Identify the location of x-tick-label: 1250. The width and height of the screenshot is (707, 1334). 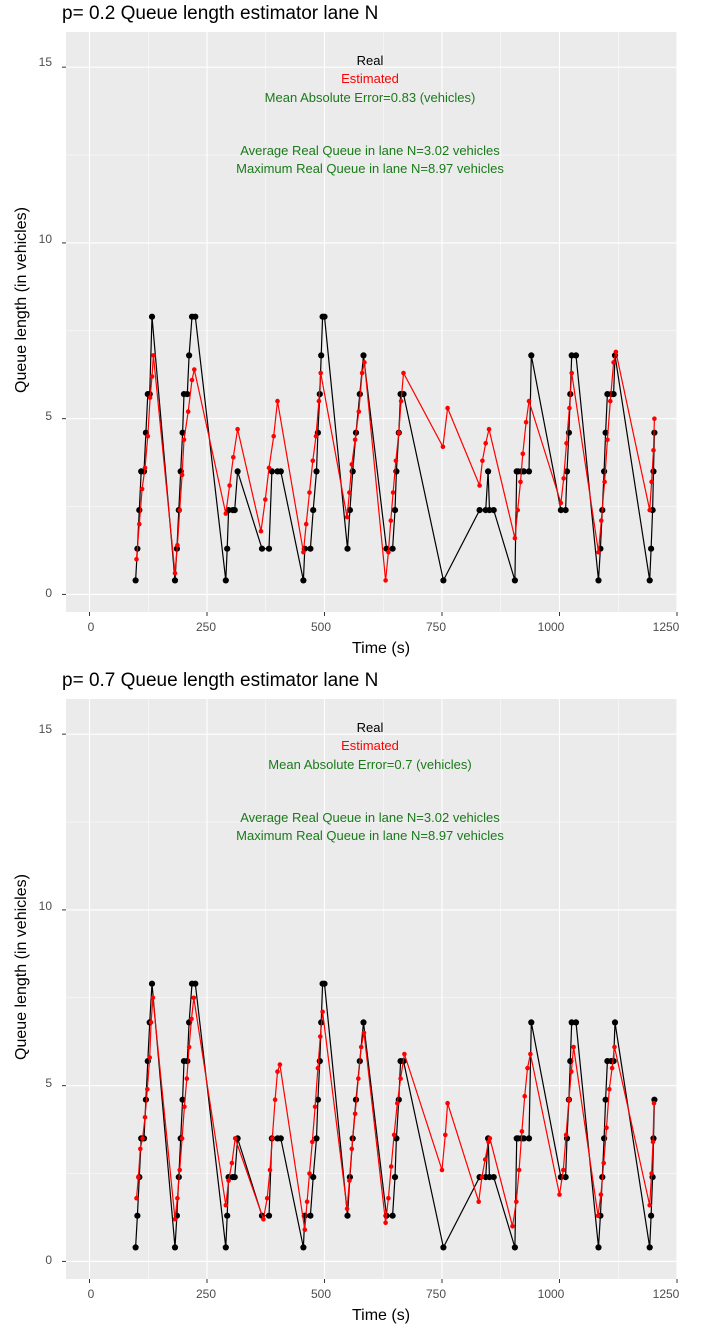
(666, 1294).